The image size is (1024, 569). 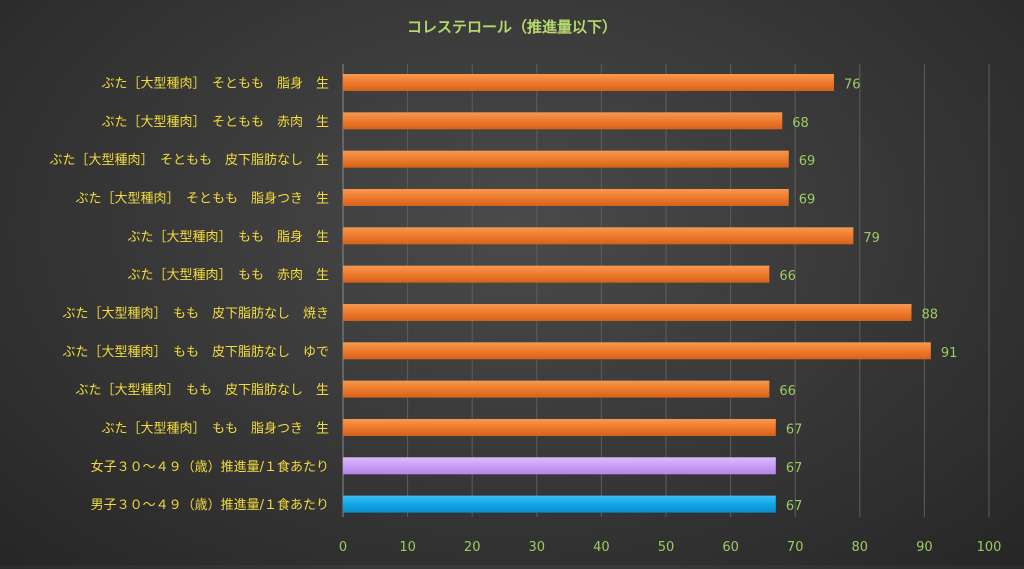 What do you see at coordinates (949, 353) in the screenshot?
I see `data-label: 91` at bounding box center [949, 353].